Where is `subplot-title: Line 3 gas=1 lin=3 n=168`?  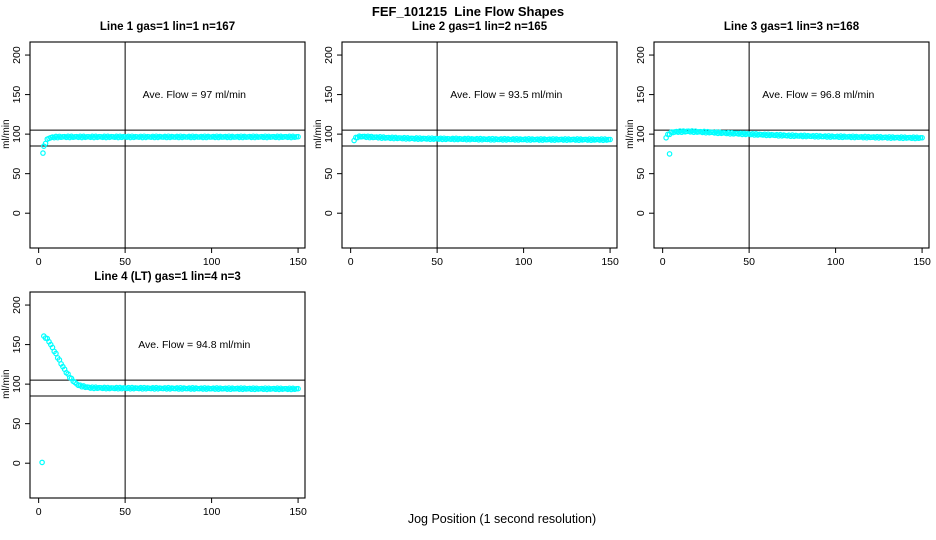 subplot-title: Line 3 gas=1 lin=3 n=168 is located at coordinates (792, 27).